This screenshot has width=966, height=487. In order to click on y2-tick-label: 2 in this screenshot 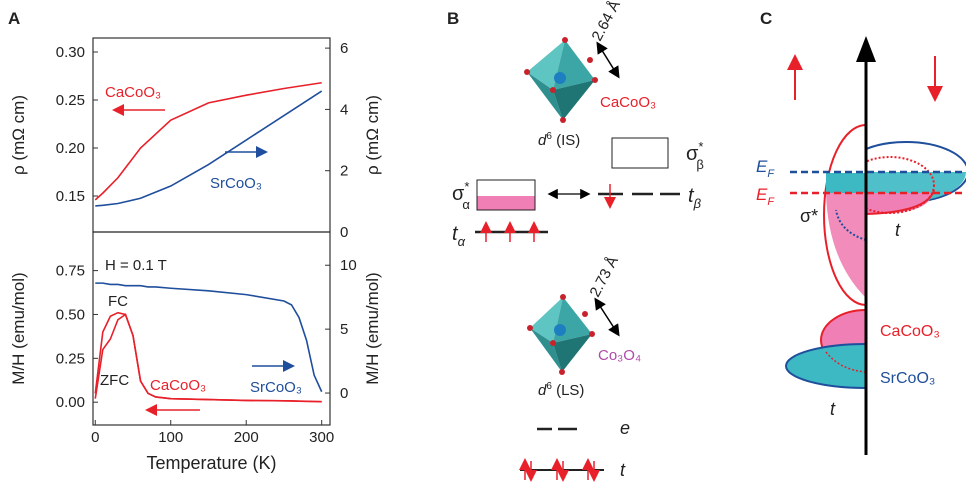, I will do `click(344, 171)`.